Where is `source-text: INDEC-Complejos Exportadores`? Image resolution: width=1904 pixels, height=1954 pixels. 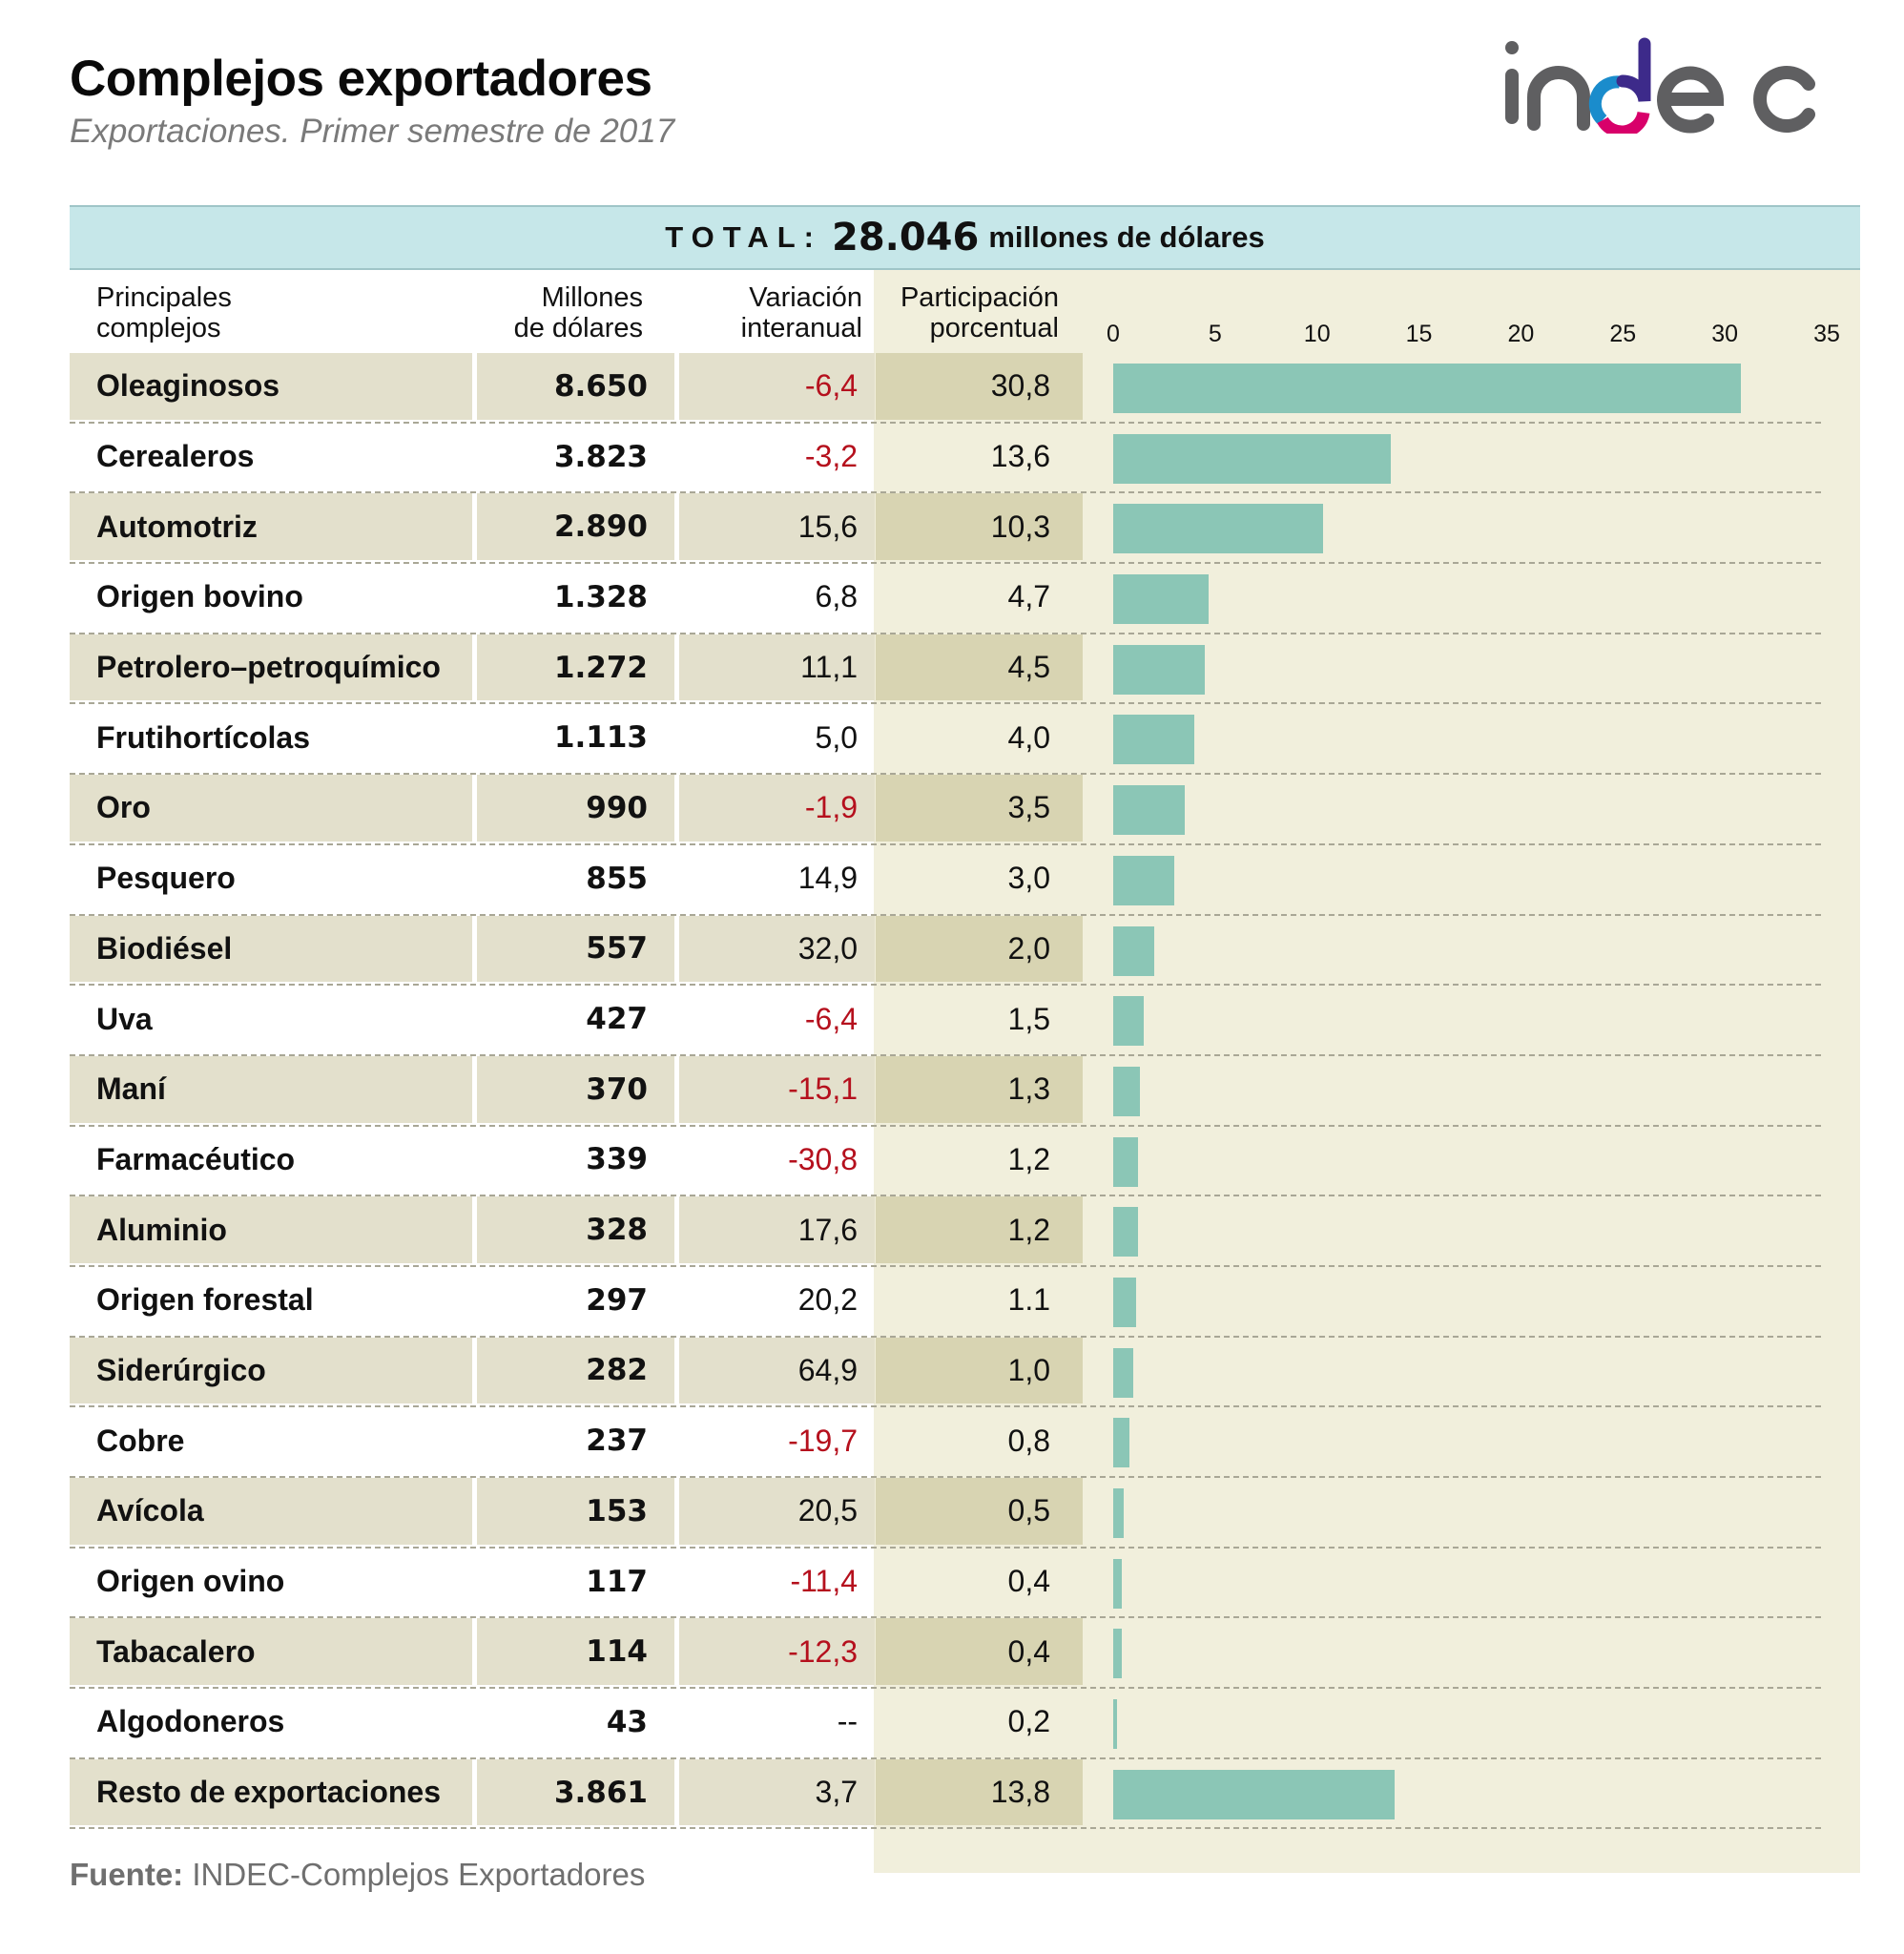 source-text: INDEC-Complejos Exportadores is located at coordinates (419, 1874).